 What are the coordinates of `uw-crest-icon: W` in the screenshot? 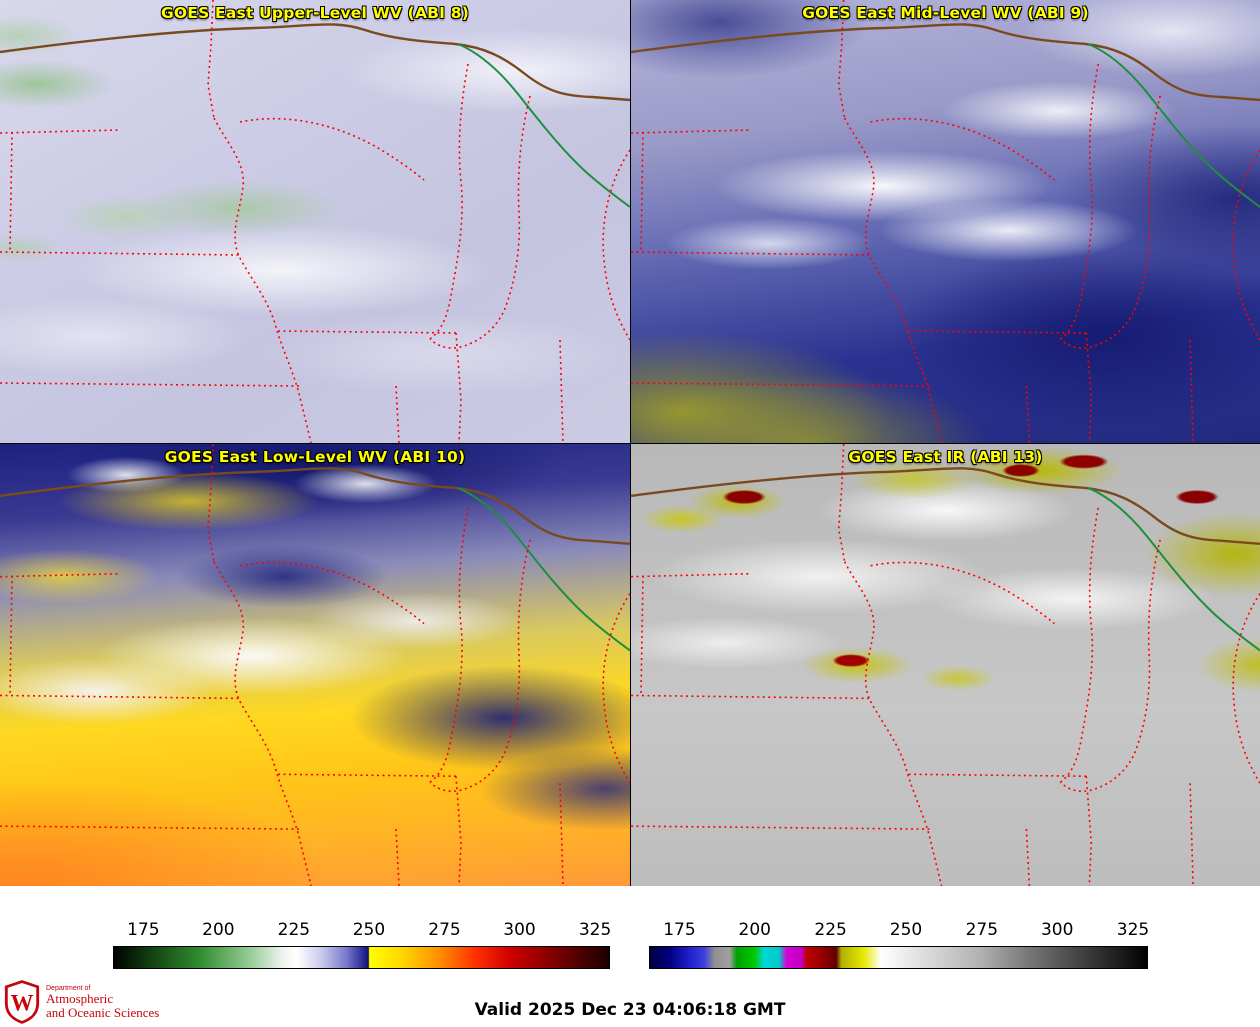 It's located at (22, 1002).